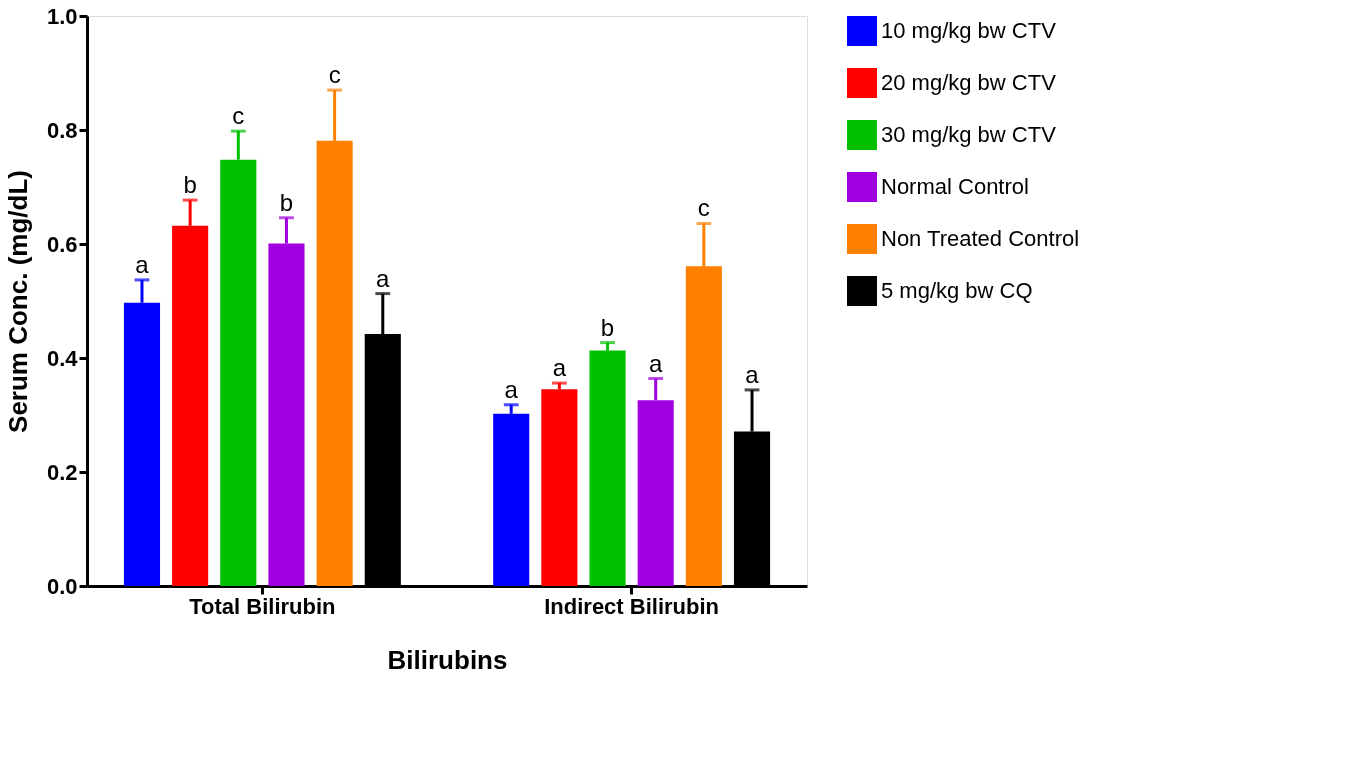 Image resolution: width=1359 pixels, height=760 pixels. What do you see at coordinates (969, 134) in the screenshot?
I see `legend-label: 30 mg/kg bw CTV` at bounding box center [969, 134].